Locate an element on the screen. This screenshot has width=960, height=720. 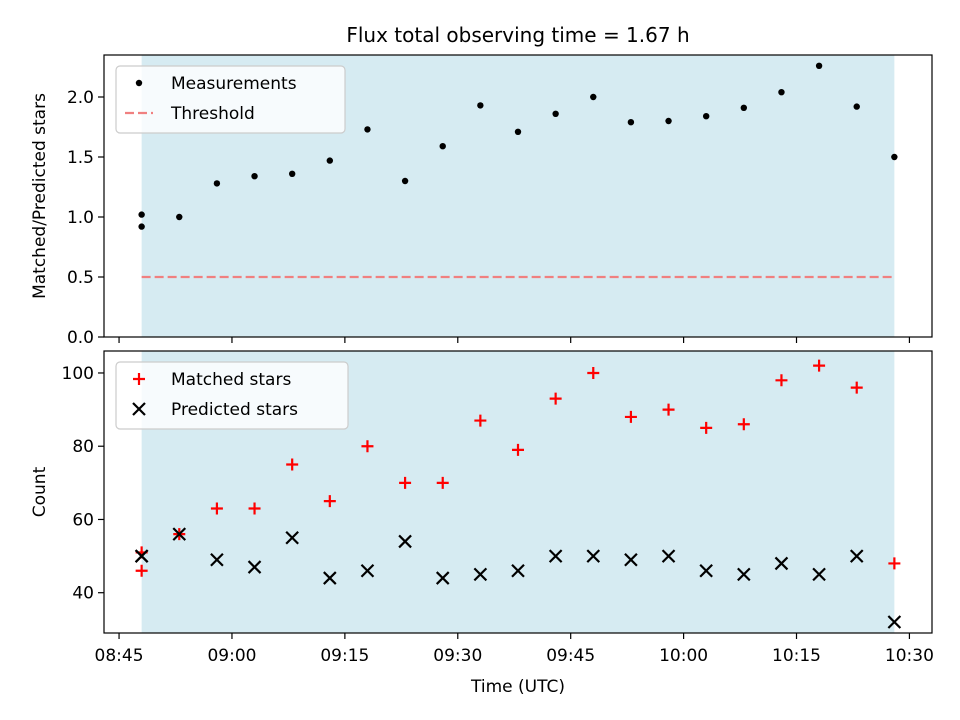
x-tick-label: 10:30 is located at coordinates (909, 656).